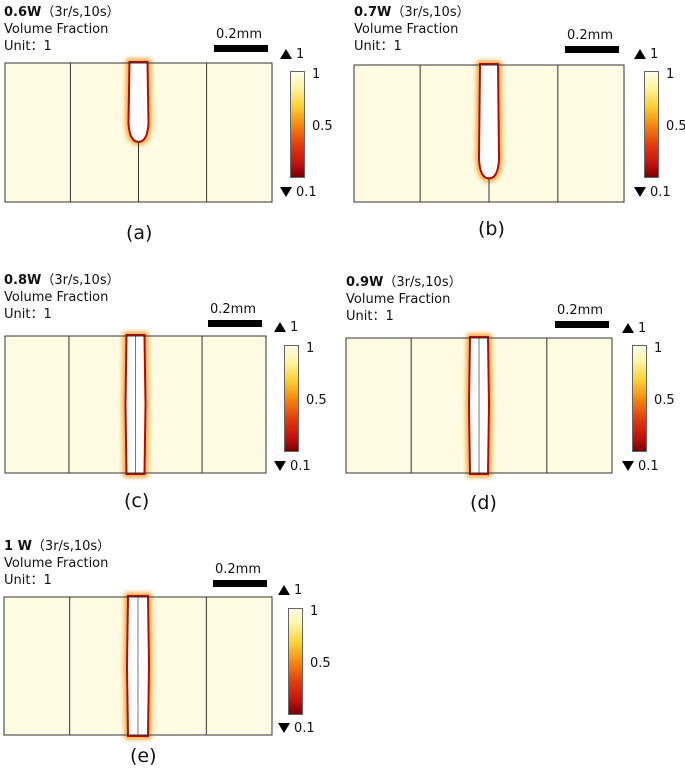 The image size is (685, 772). Describe the element at coordinates (373, 12) in the screenshot. I see `laser-power: 0.7W` at that location.